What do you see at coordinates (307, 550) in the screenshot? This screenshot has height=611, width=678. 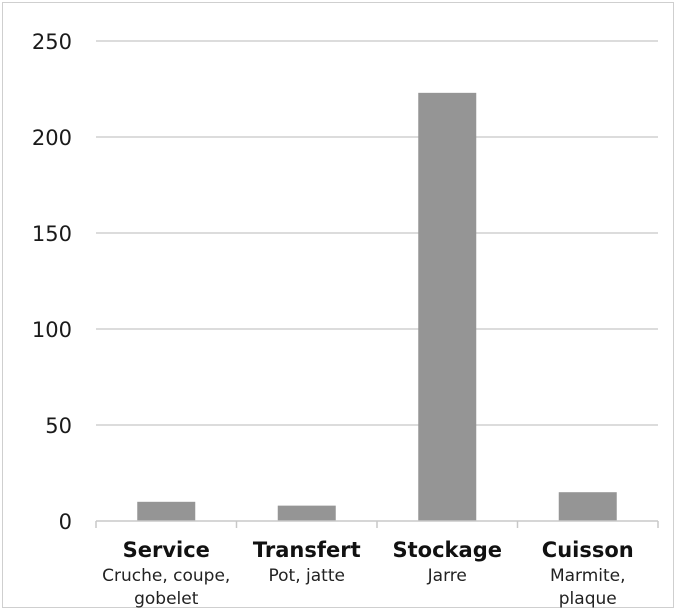 I see `category-label: Transfert` at bounding box center [307, 550].